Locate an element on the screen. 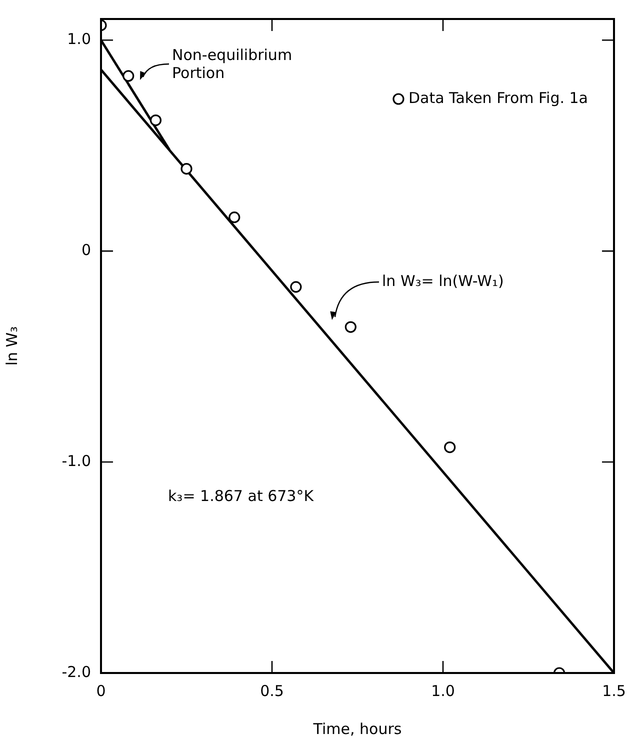  y-tick-label: -1.0 is located at coordinates (76, 461).